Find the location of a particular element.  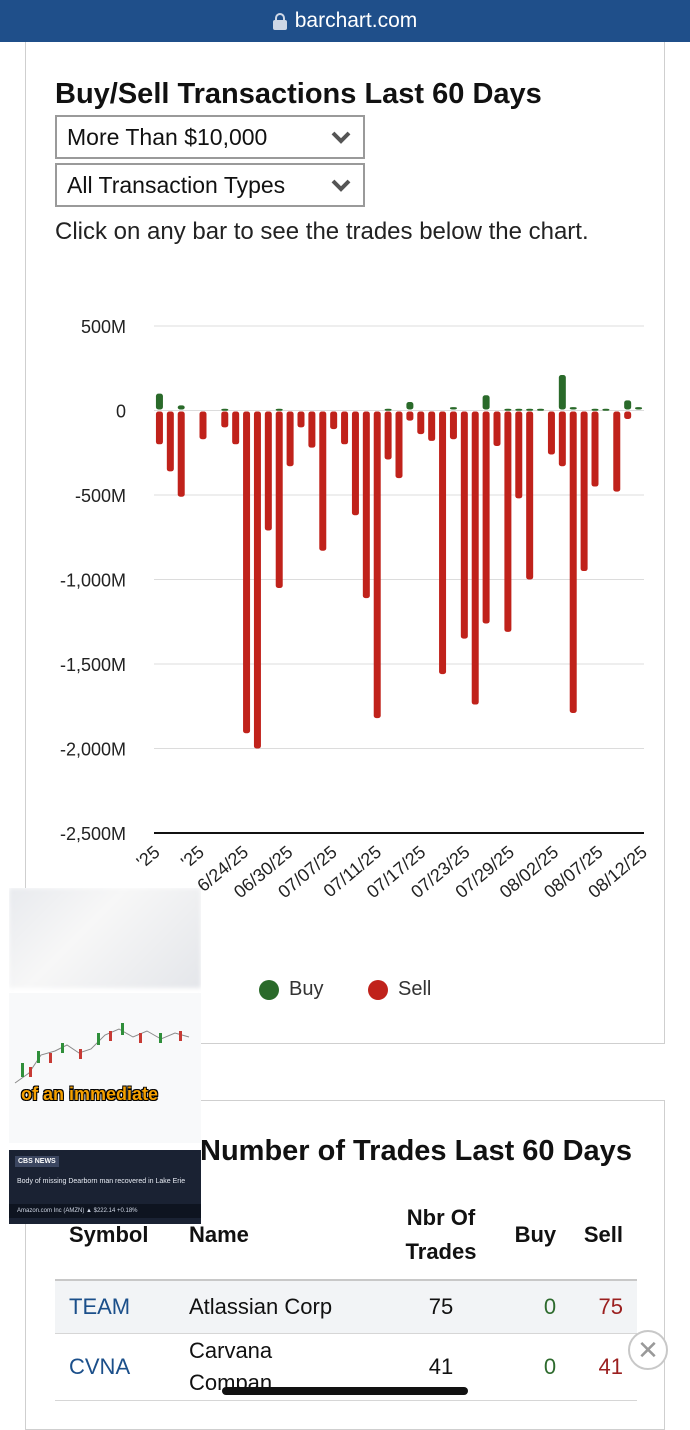

legend-sell: Sell is located at coordinates (399, 989).